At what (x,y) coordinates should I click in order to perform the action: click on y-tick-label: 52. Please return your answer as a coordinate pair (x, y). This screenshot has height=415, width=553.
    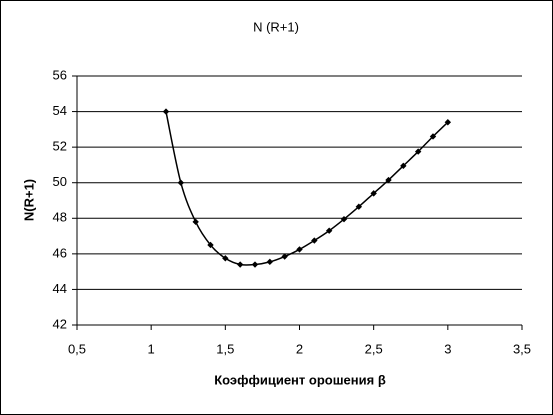
    Looking at the image, I should click on (60, 146).